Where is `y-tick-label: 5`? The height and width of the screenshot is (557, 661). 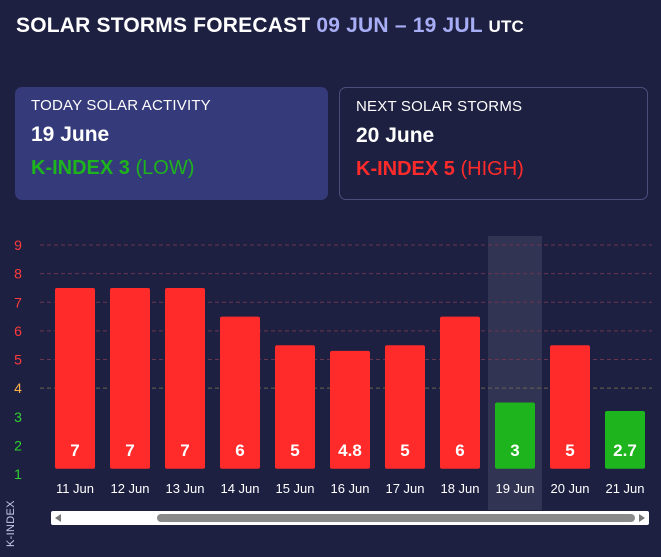
y-tick-label: 5 is located at coordinates (18, 360).